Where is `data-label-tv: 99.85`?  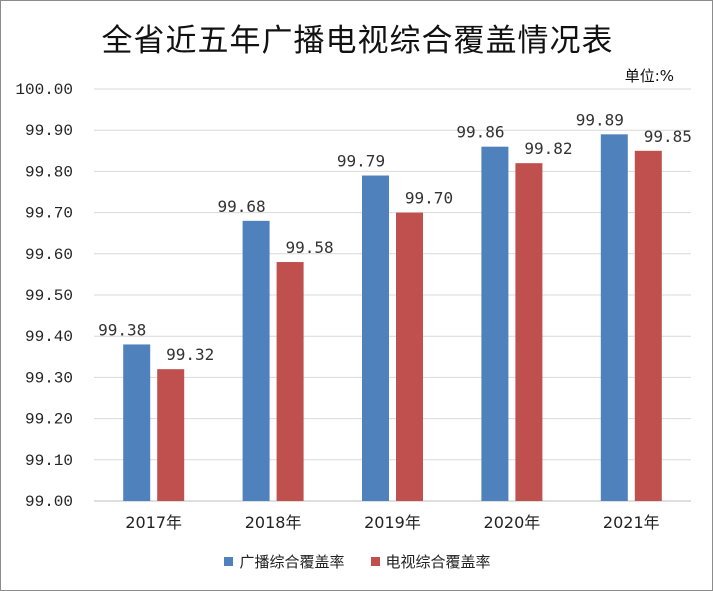
data-label-tv: 99.85 is located at coordinates (668, 136).